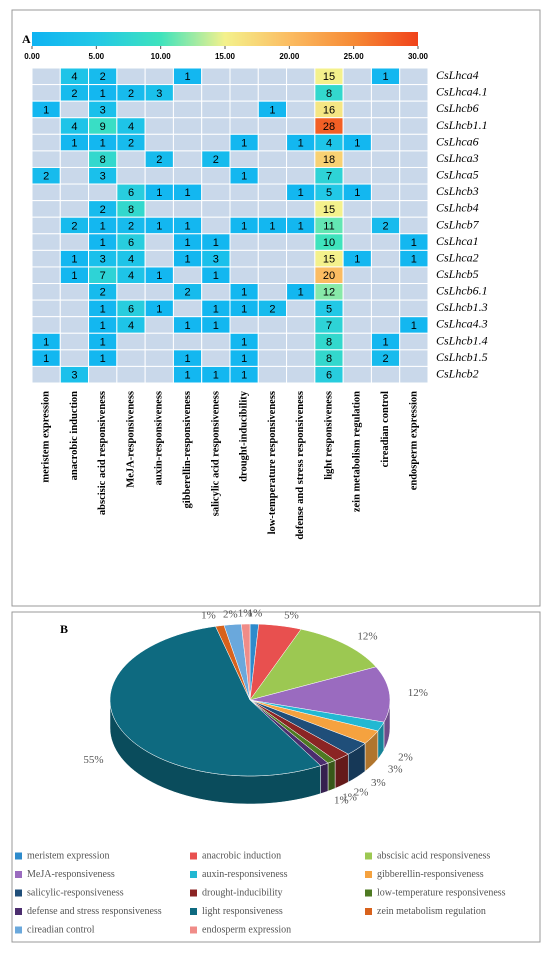 This screenshot has width=550, height=953. What do you see at coordinates (130, 439) in the screenshot?
I see `column-label: MeJA-responsiveness` at bounding box center [130, 439].